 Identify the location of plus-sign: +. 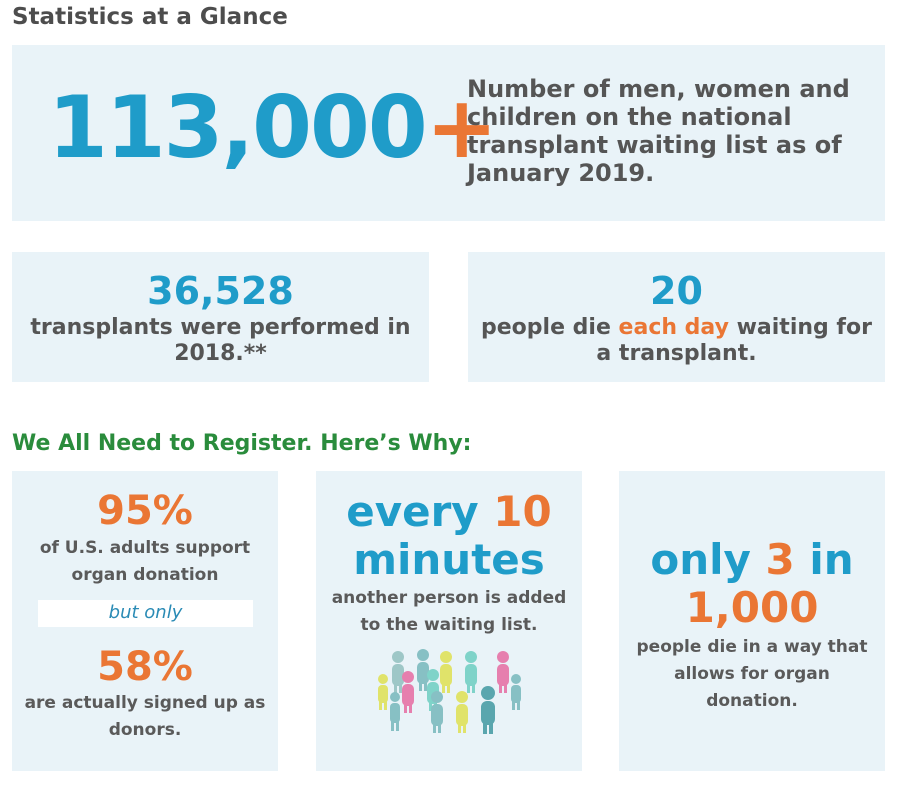
(461, 128).